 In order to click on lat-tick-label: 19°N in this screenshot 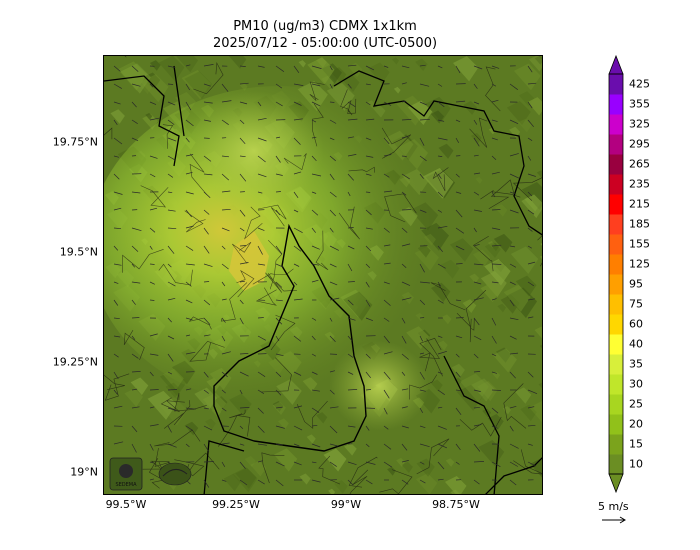, I will do `click(84, 472)`.